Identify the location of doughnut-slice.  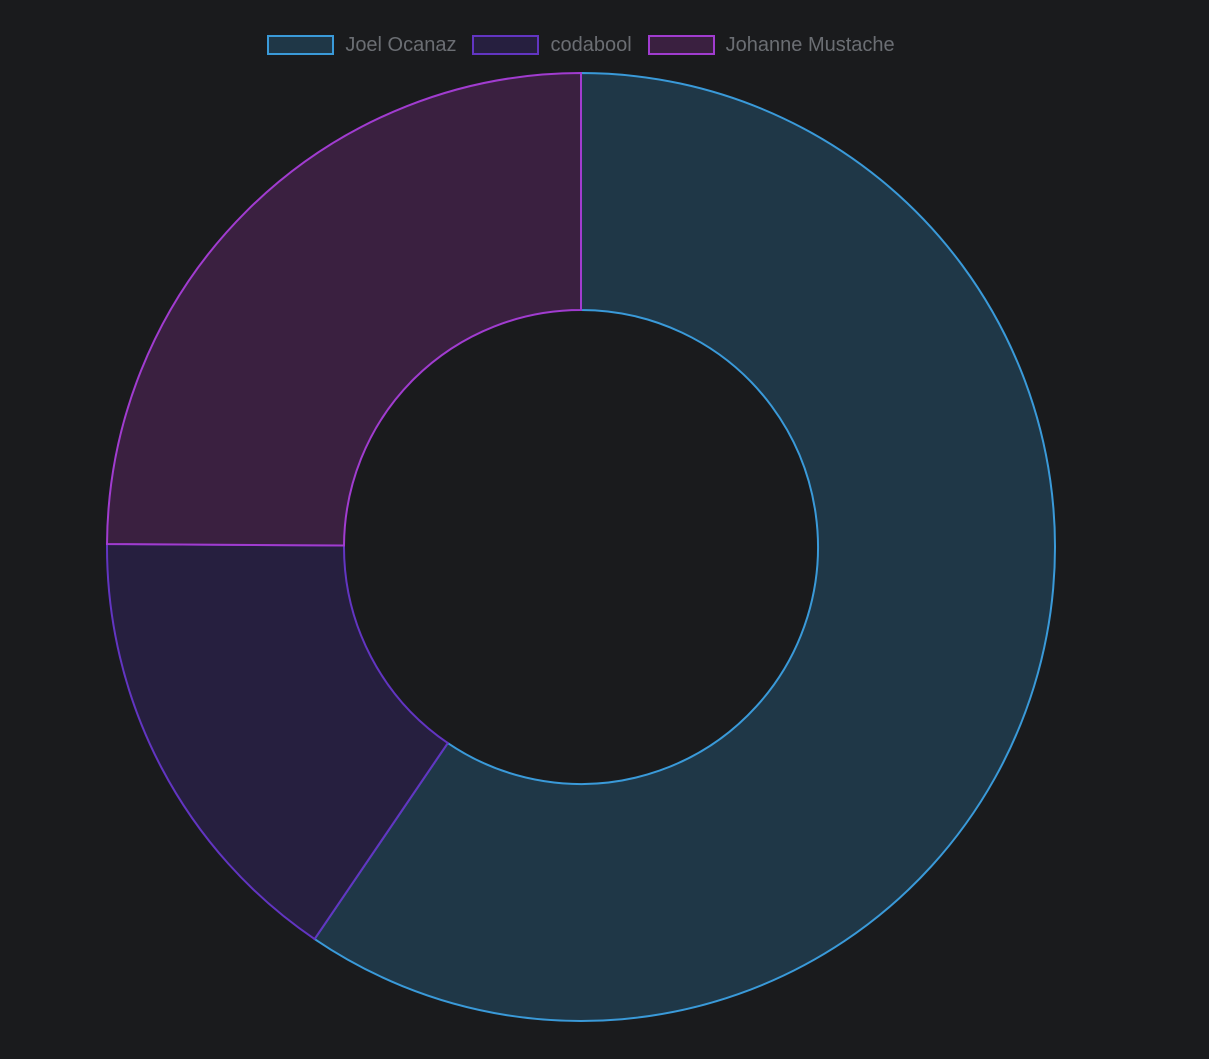
(278, 742).